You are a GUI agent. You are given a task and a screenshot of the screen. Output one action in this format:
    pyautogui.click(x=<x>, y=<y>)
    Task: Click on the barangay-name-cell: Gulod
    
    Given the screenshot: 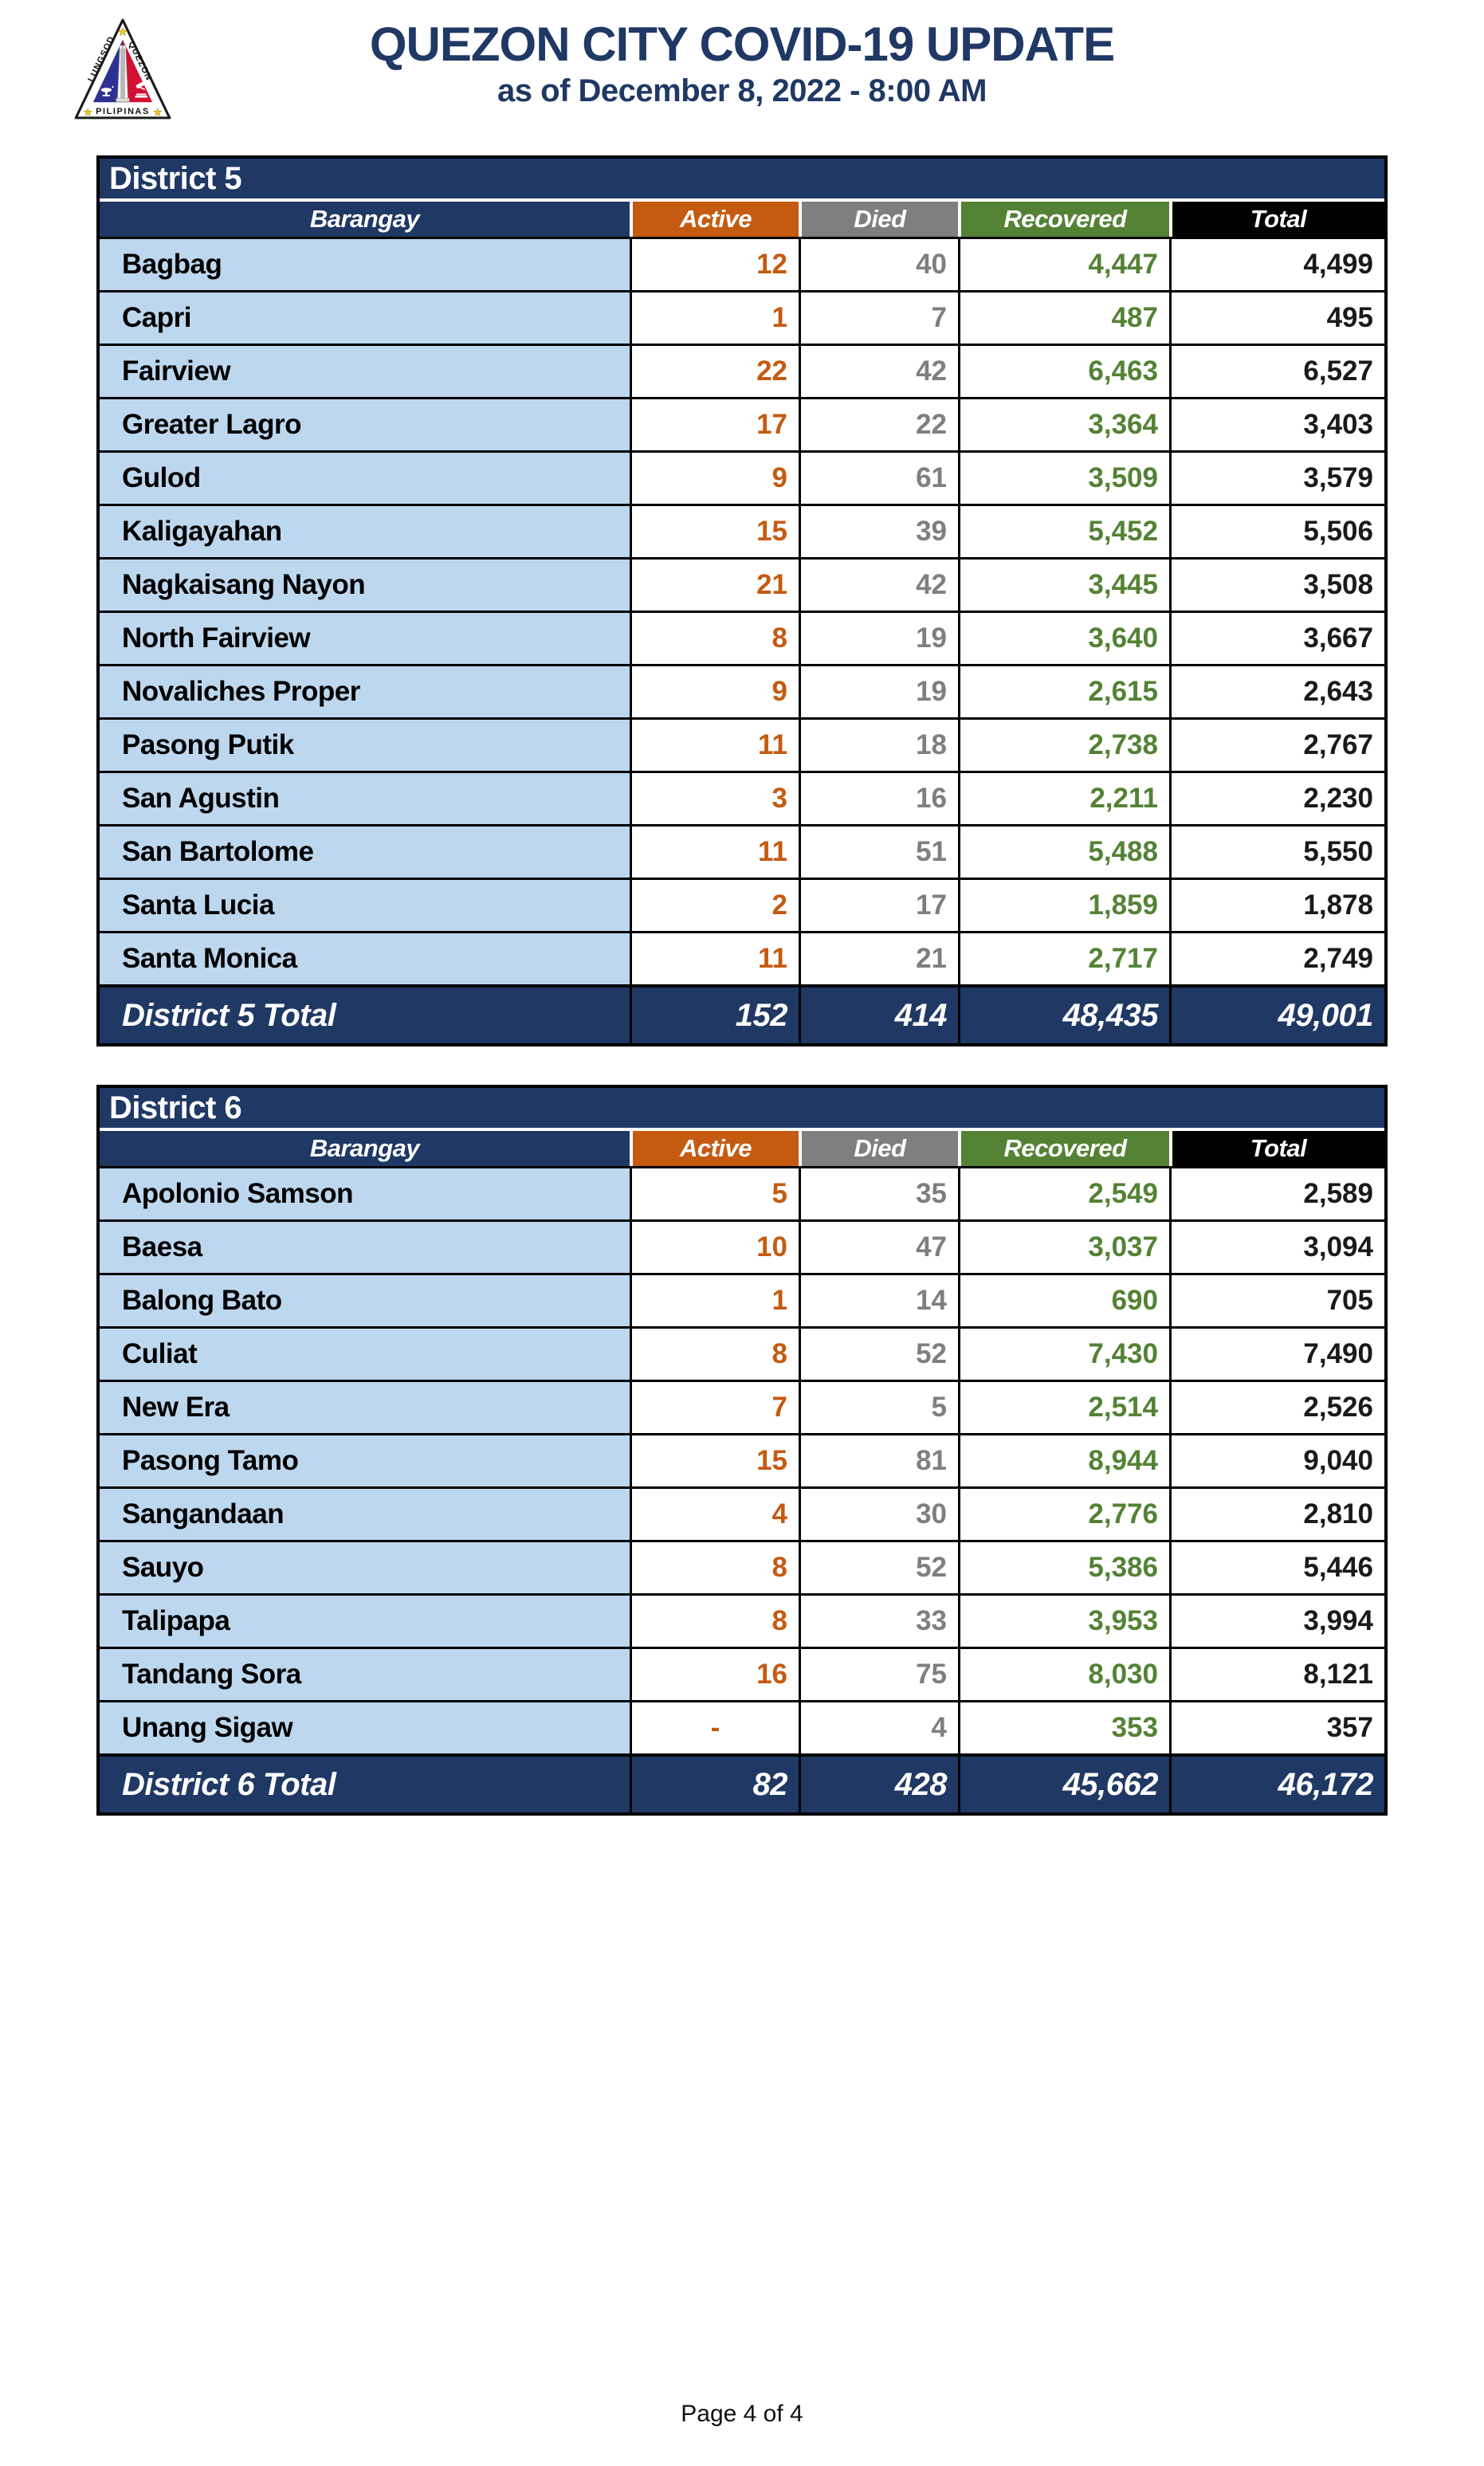 What is the action you would take?
    pyautogui.click(x=365, y=478)
    